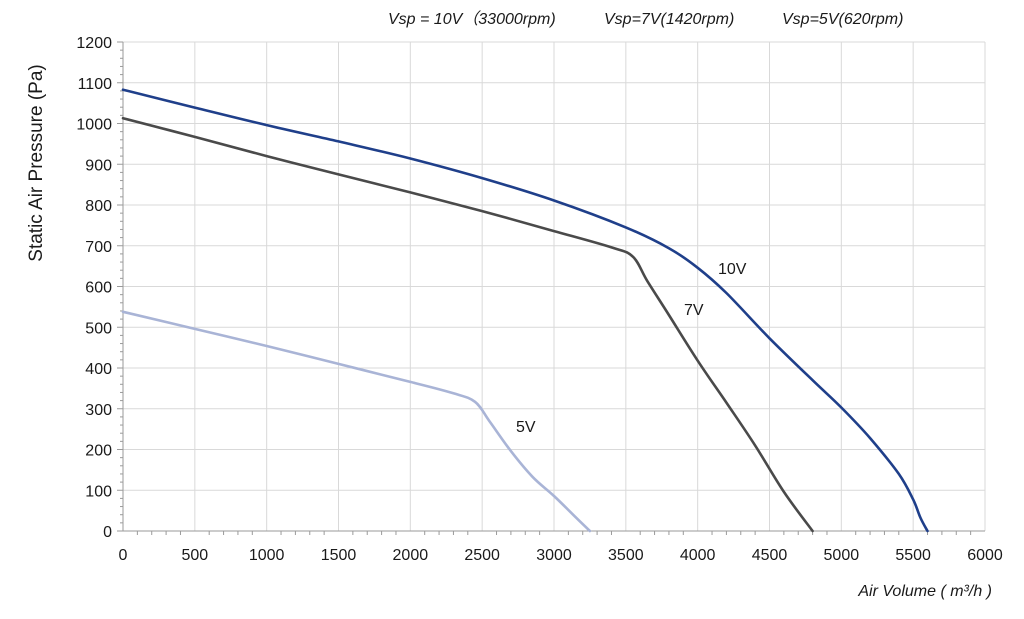 The width and height of the screenshot is (1024, 619). I want to click on y-tick-label-1200: 1200, so click(94, 43).